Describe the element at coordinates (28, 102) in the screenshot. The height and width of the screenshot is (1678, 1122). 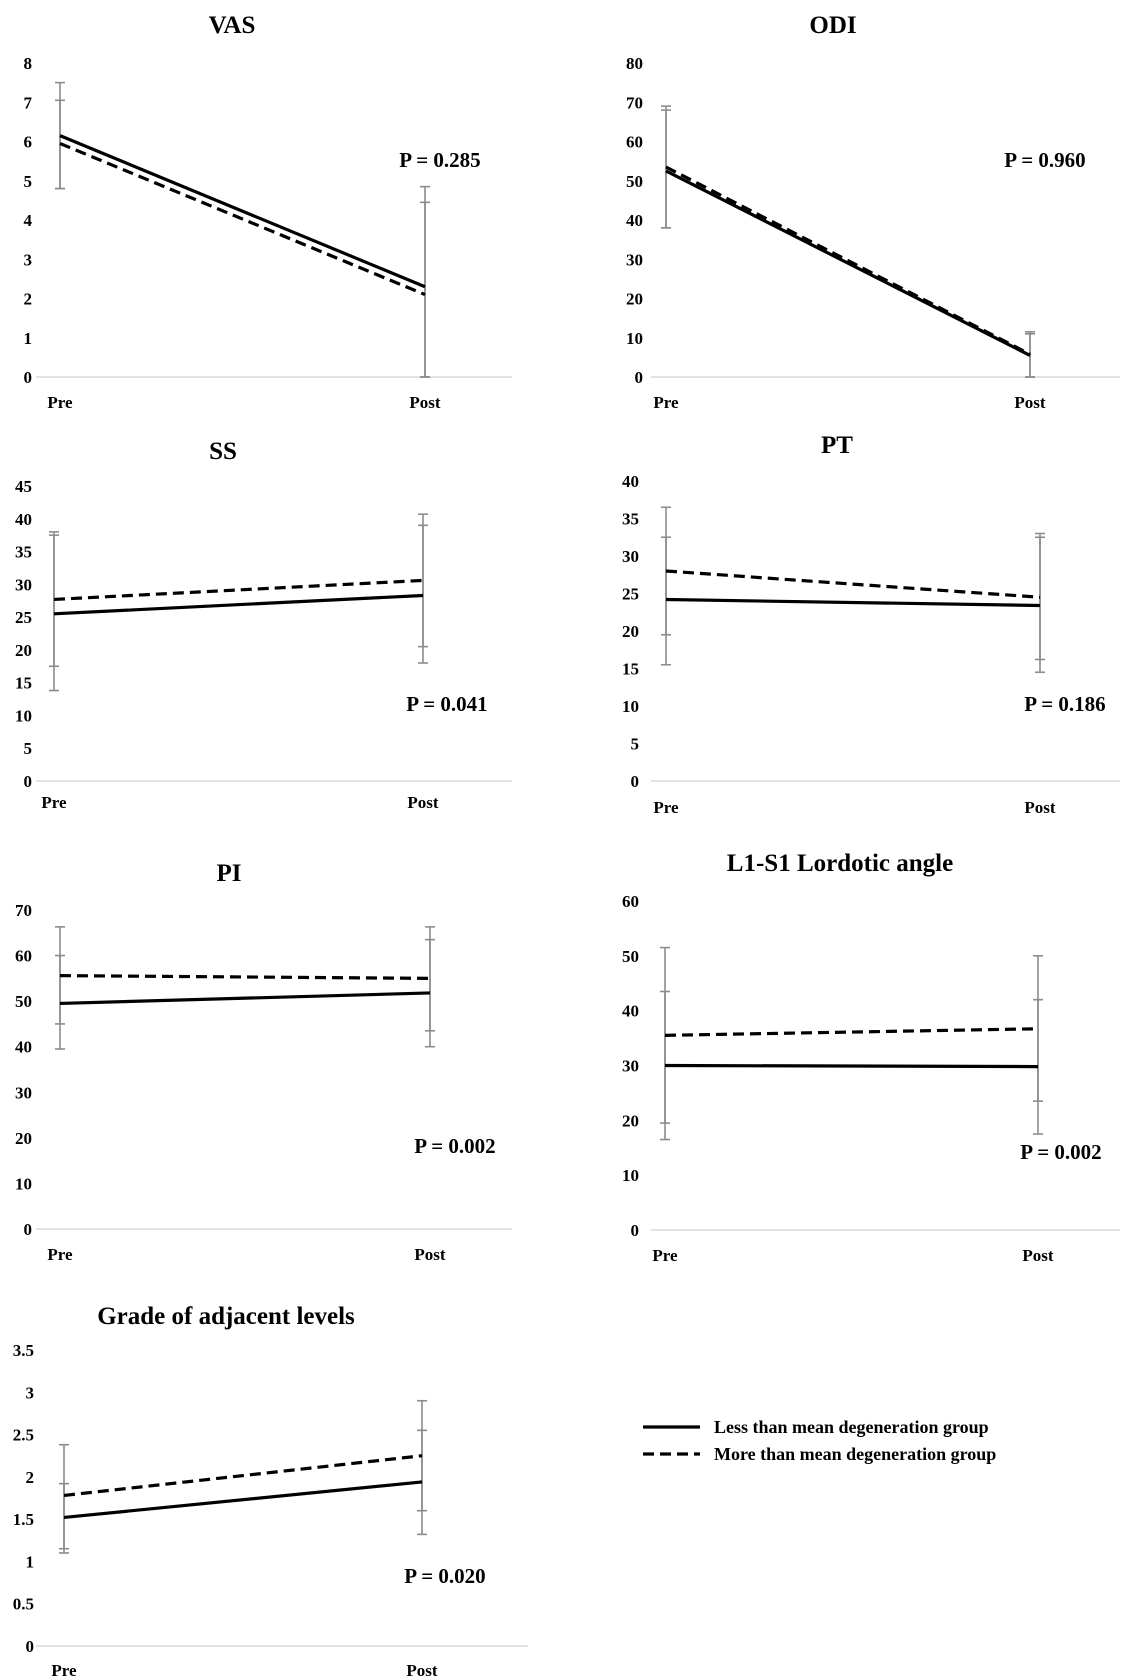
I see `y-tick-label: 7` at that location.